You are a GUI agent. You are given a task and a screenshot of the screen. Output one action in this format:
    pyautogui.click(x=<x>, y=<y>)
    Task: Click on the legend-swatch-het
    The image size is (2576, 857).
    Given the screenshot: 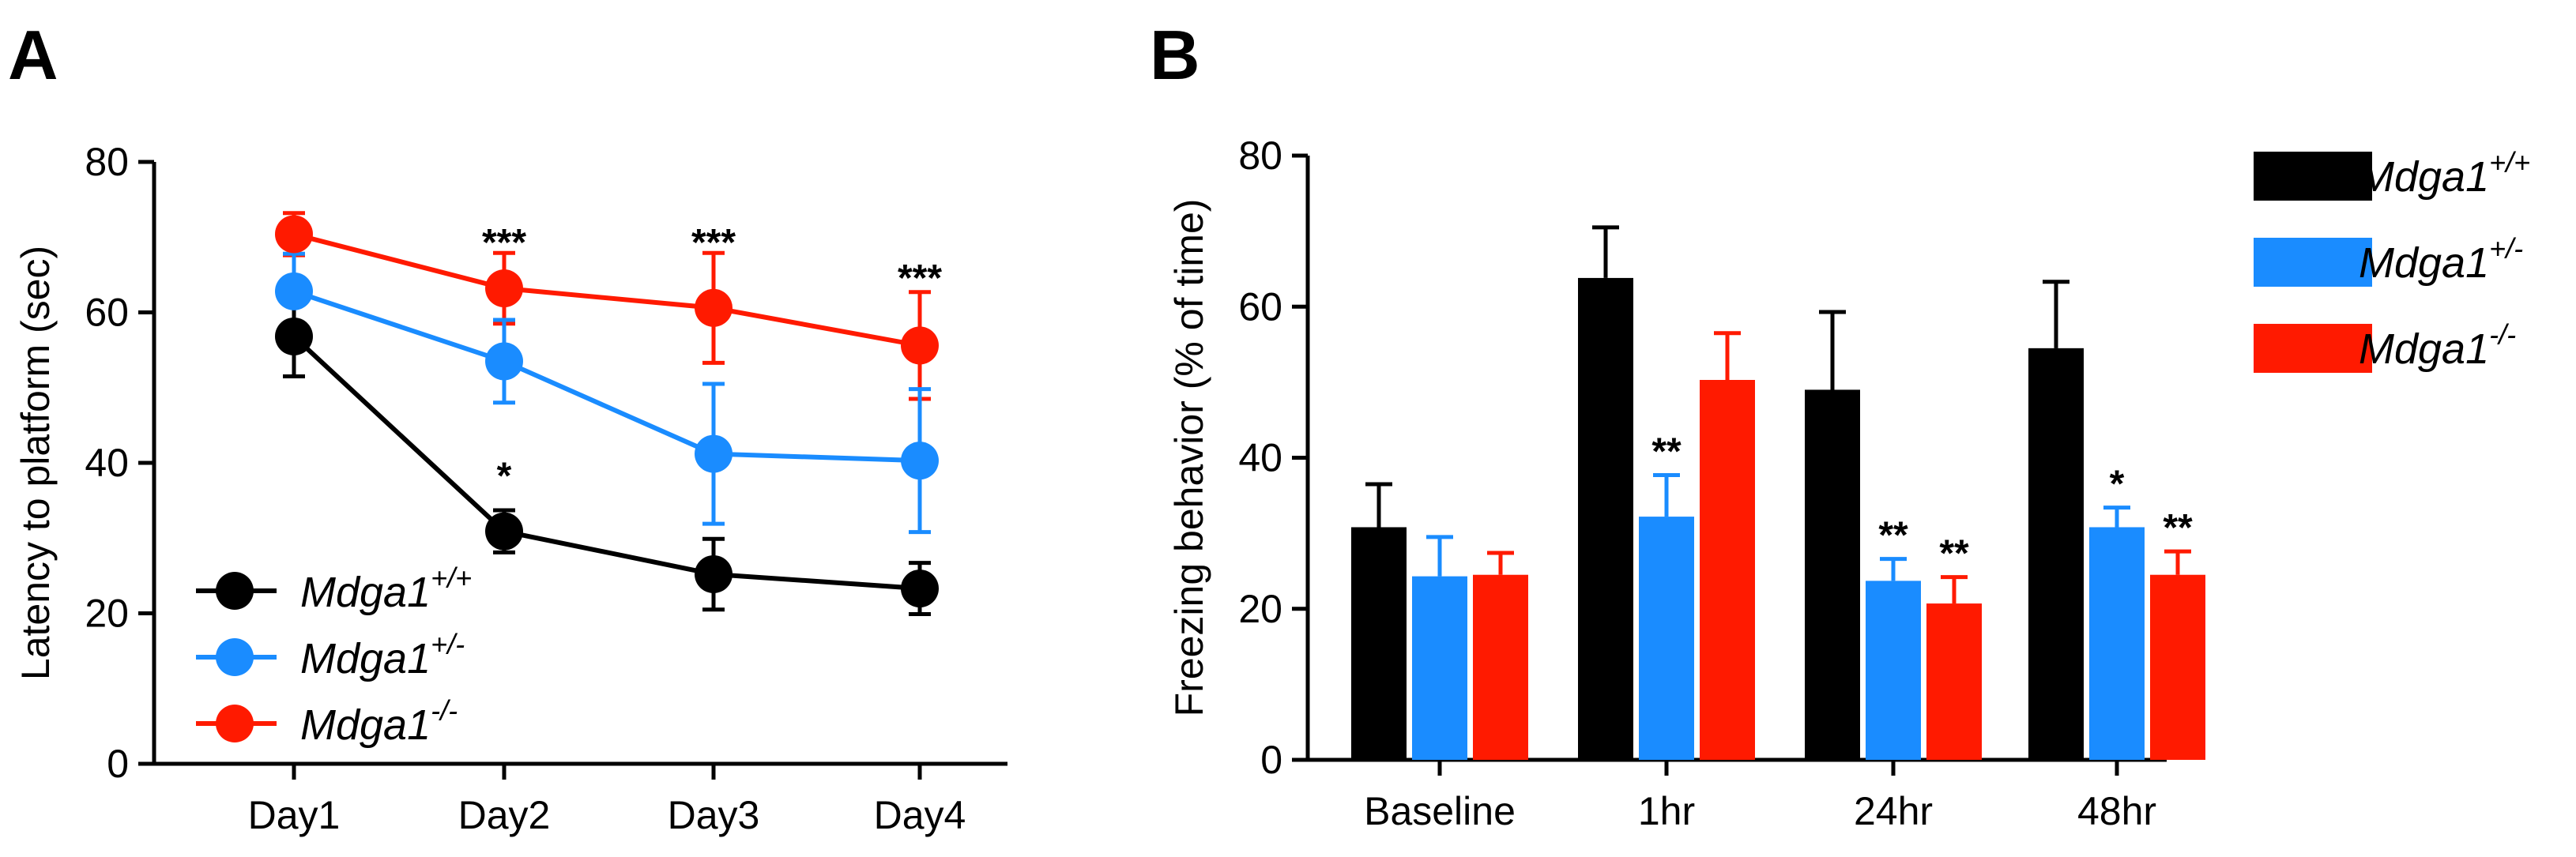 What is the action you would take?
    pyautogui.click(x=2313, y=262)
    